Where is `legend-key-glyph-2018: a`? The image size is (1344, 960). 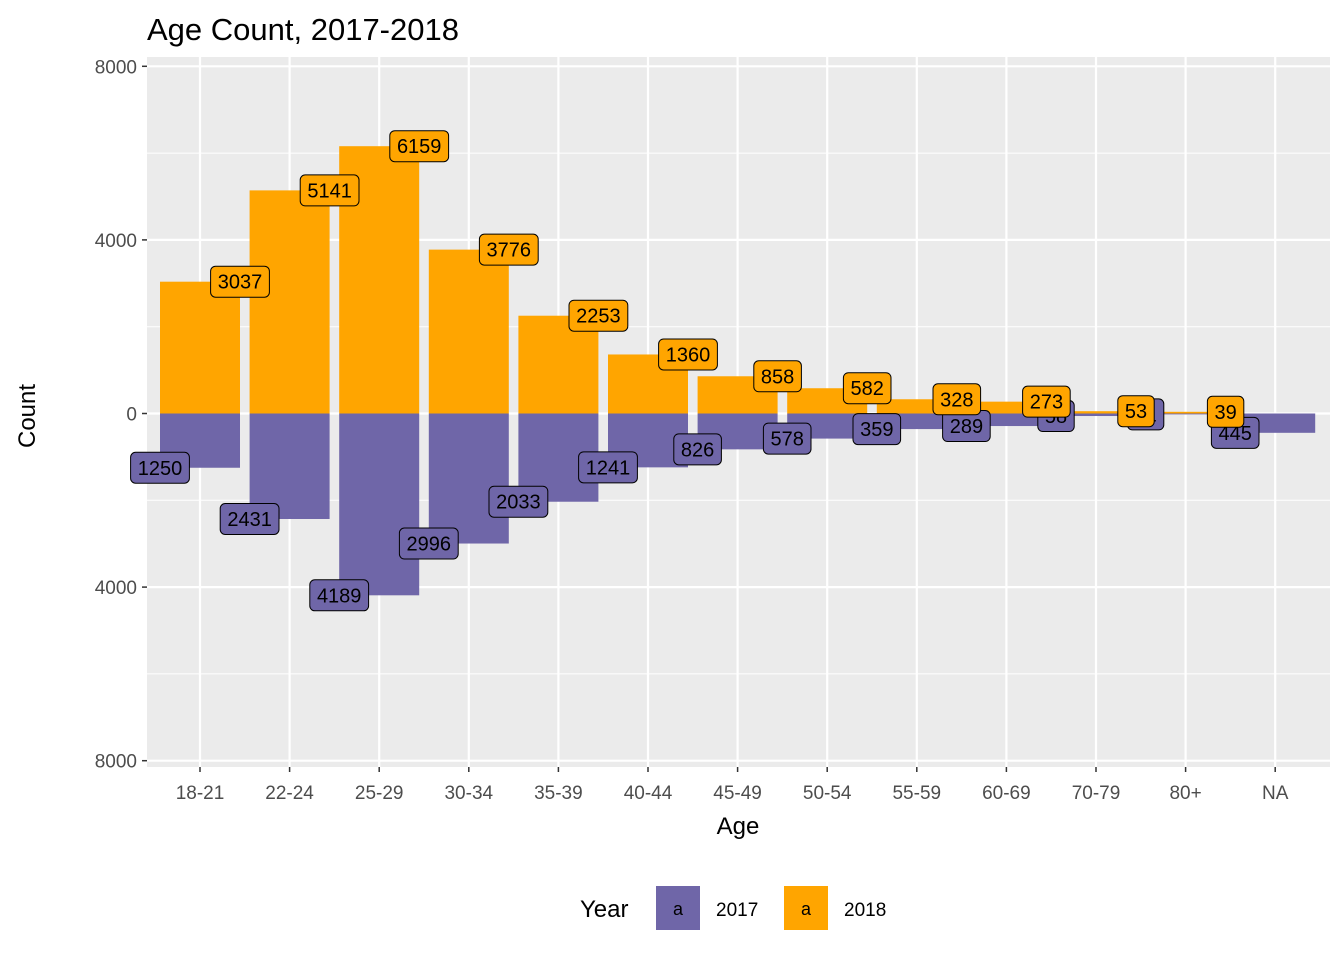
legend-key-glyph-2018: a is located at coordinates (806, 909).